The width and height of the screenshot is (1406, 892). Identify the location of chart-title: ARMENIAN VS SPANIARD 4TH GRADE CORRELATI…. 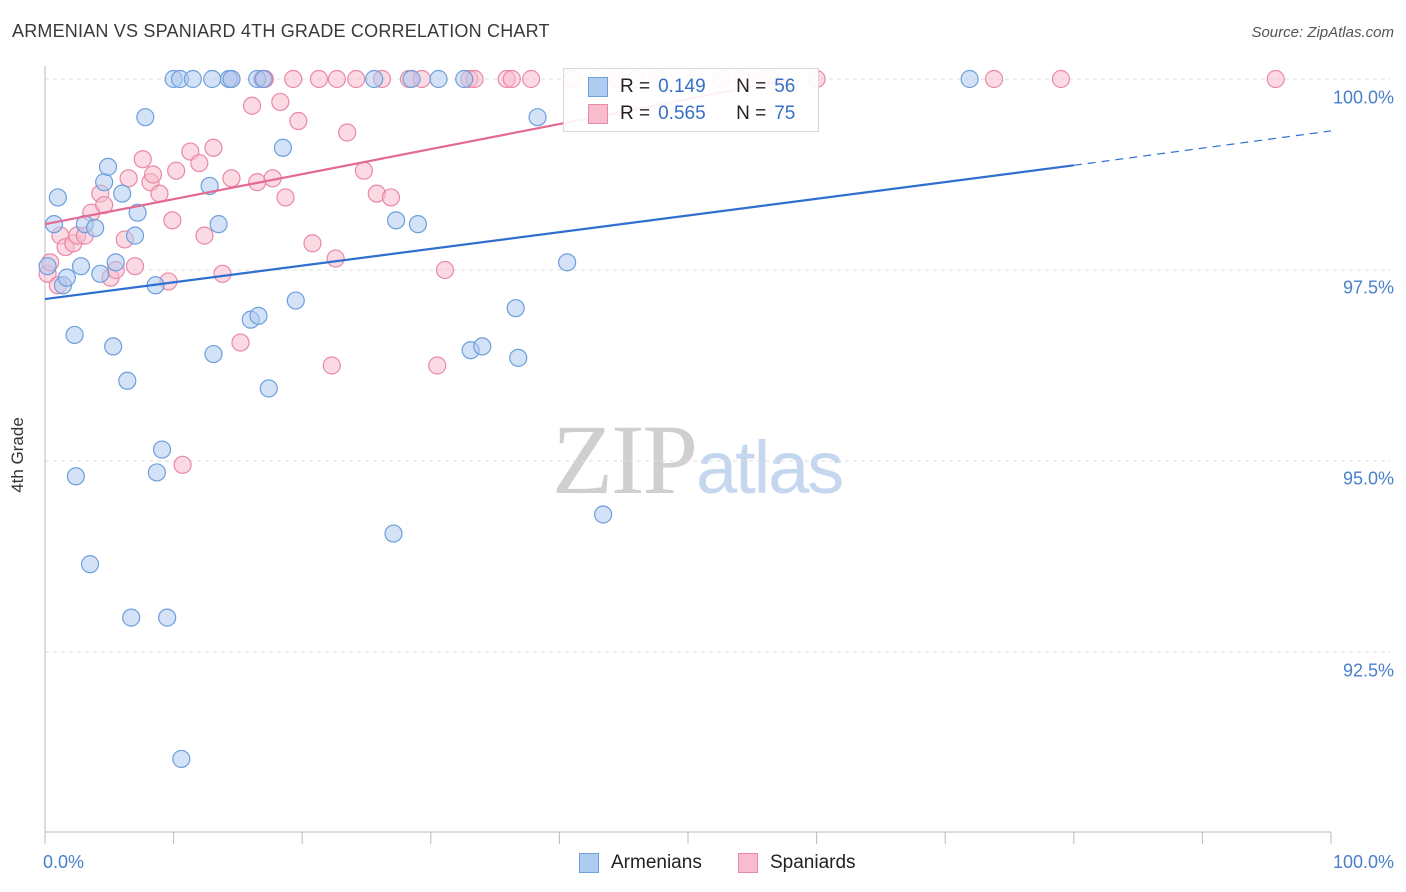
(281, 31).